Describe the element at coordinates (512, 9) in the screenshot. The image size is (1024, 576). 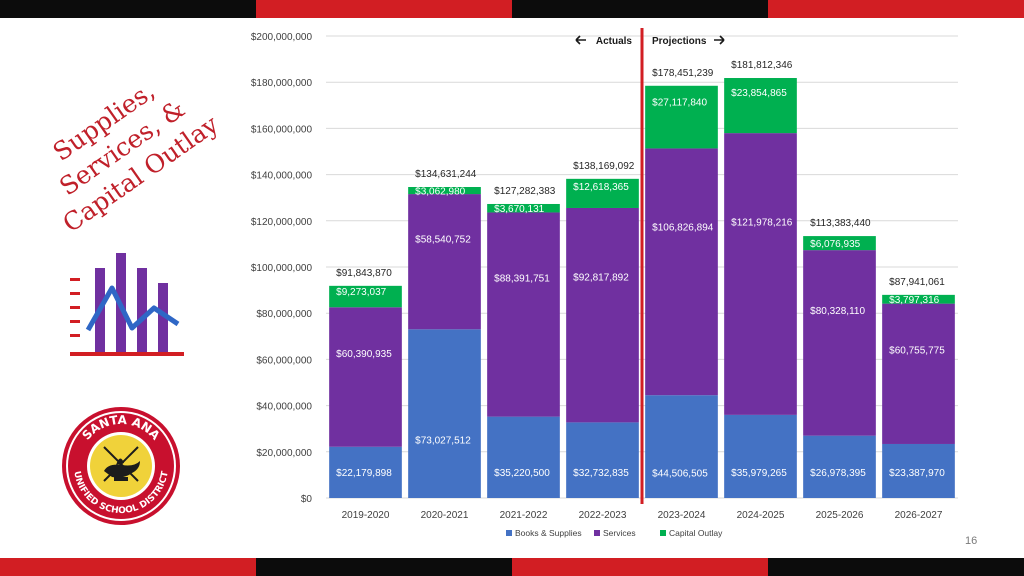
I see `top-color-band` at that location.